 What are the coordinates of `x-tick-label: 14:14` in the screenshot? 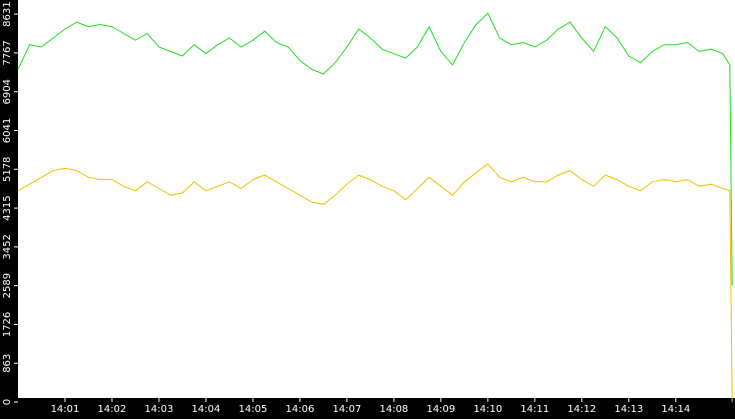 It's located at (675, 409).